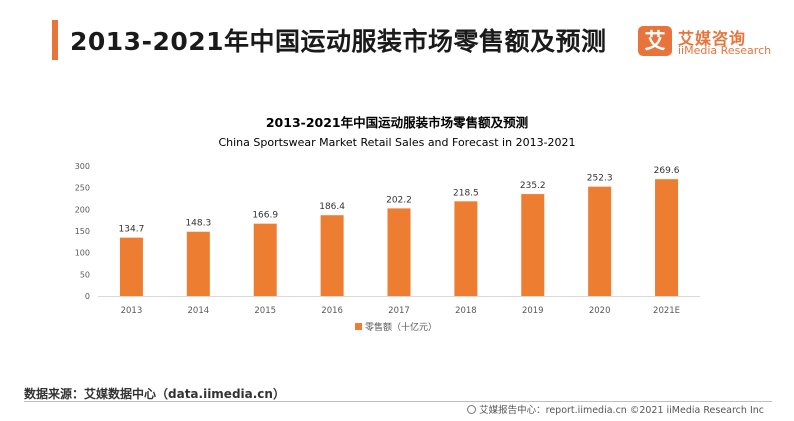 The image size is (794, 421). I want to click on x-axis: 2013 2014 2015 2016 2017 2018 2019 2020 2021E, so click(399, 306).